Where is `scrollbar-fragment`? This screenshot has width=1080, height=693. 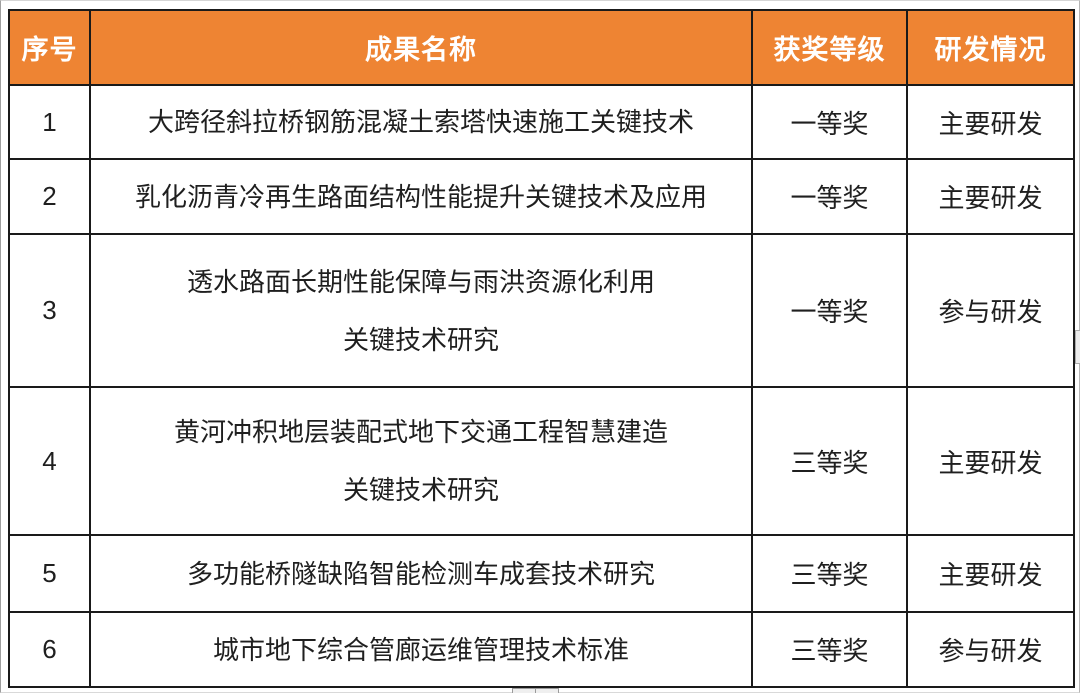
scrollbar-fragment is located at coordinates (1077, 347).